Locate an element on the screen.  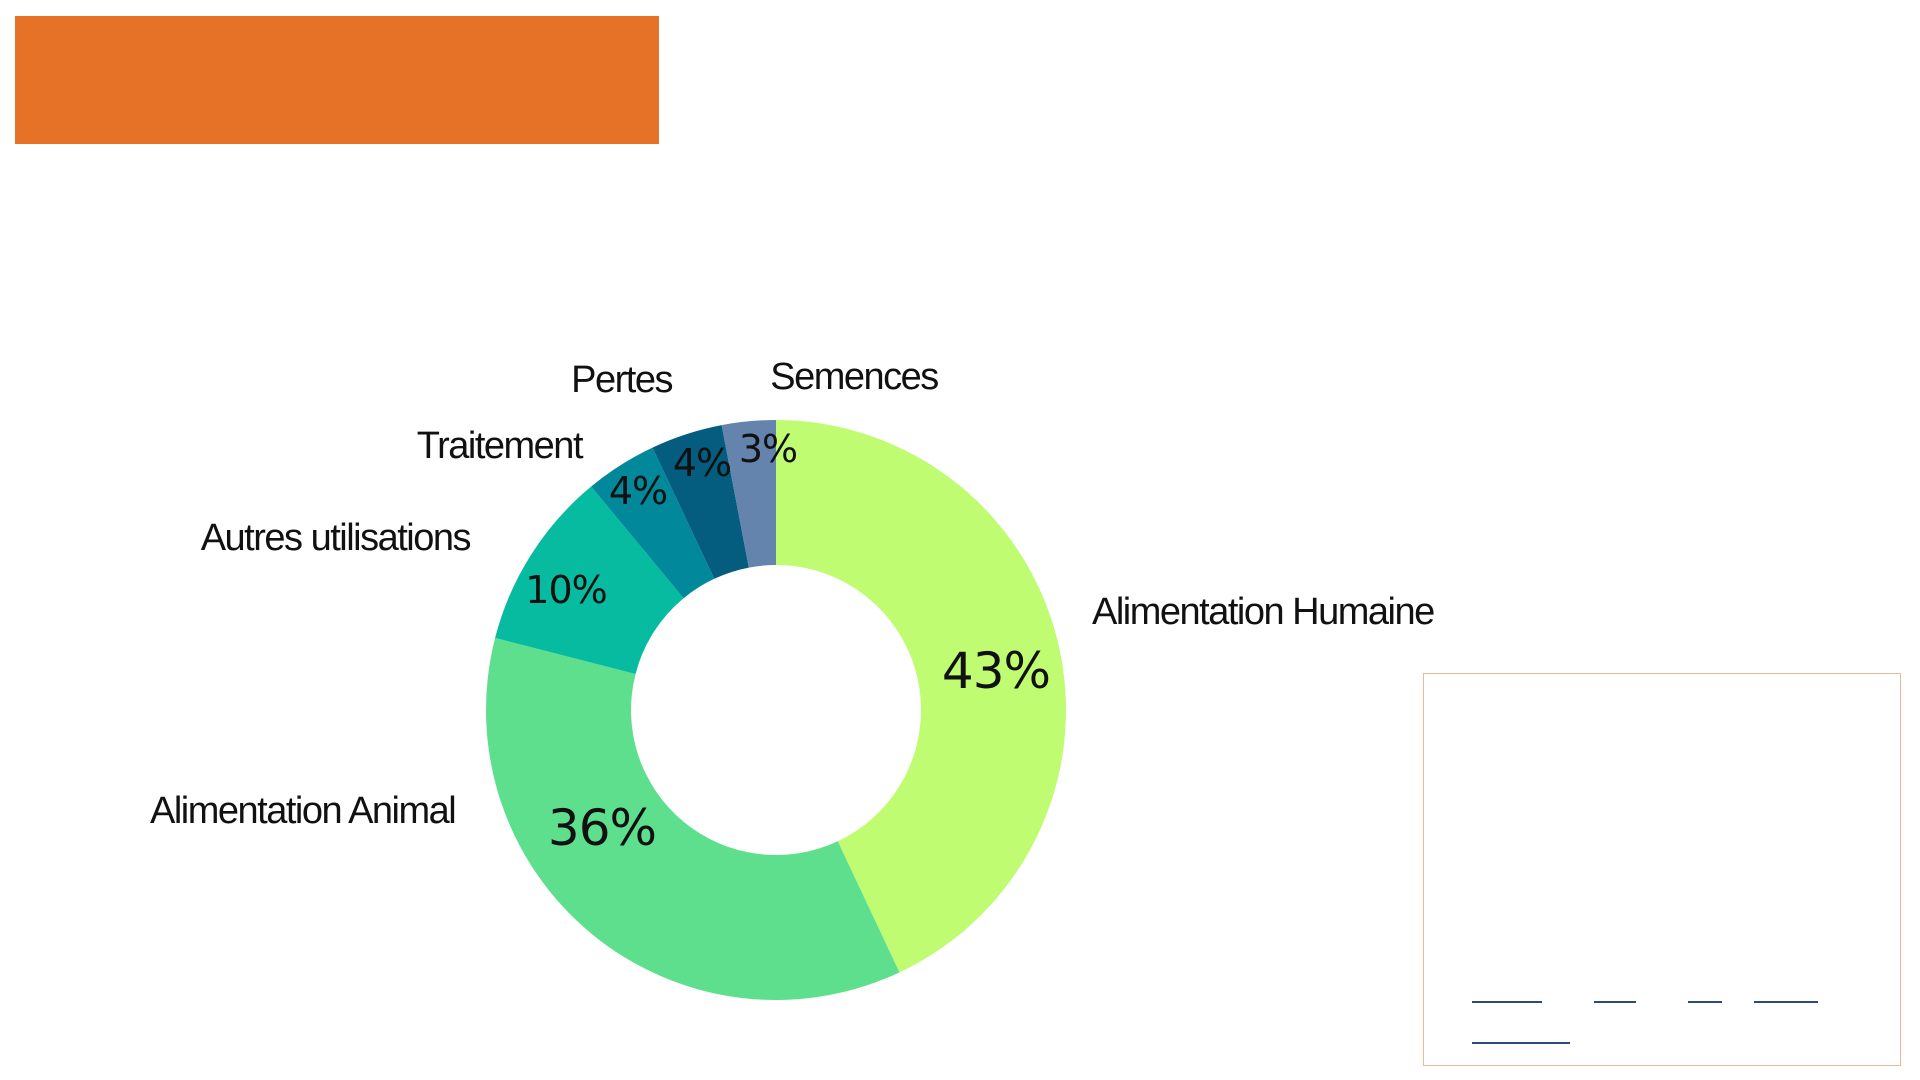
slice-name-label: Pertes is located at coordinates (621, 380).